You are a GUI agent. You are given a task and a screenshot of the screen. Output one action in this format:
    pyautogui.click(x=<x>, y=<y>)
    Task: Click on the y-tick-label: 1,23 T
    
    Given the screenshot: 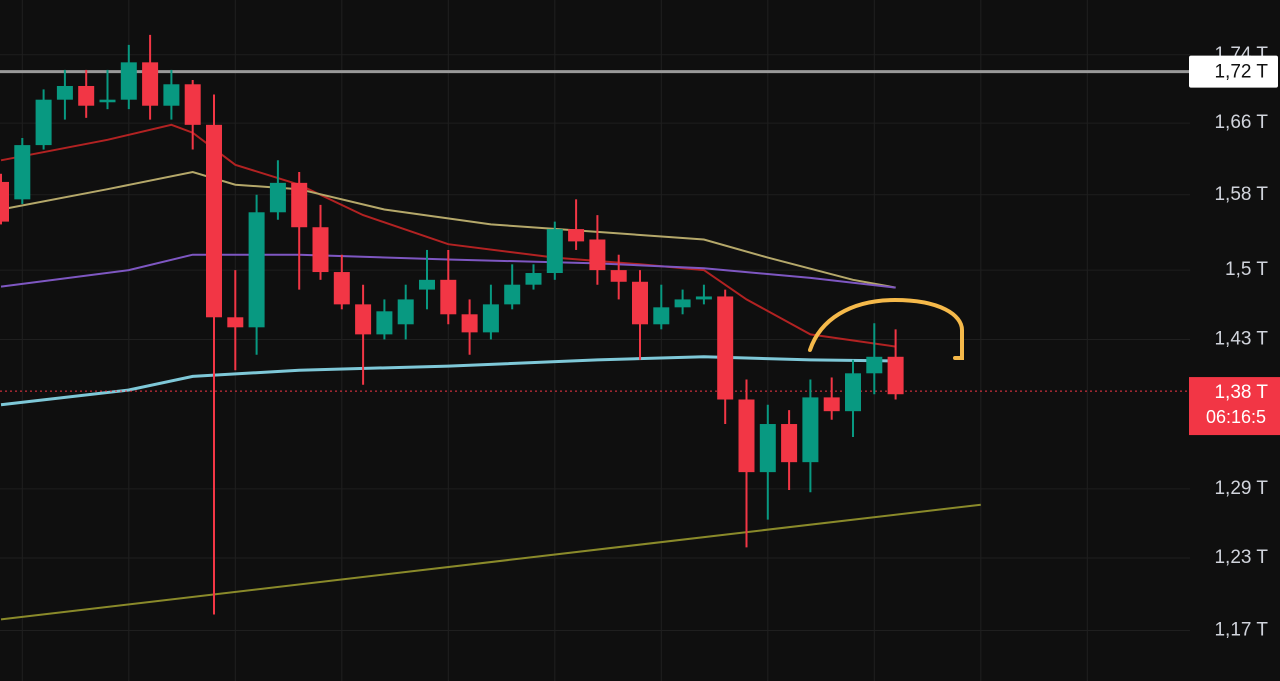 What is the action you would take?
    pyautogui.click(x=1241, y=557)
    